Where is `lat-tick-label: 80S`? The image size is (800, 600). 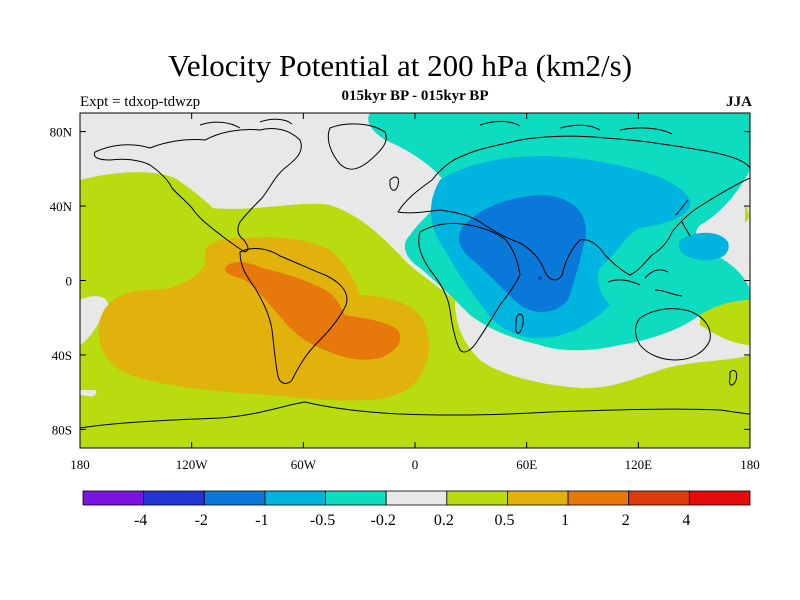
lat-tick-label: 80S is located at coordinates (62, 429).